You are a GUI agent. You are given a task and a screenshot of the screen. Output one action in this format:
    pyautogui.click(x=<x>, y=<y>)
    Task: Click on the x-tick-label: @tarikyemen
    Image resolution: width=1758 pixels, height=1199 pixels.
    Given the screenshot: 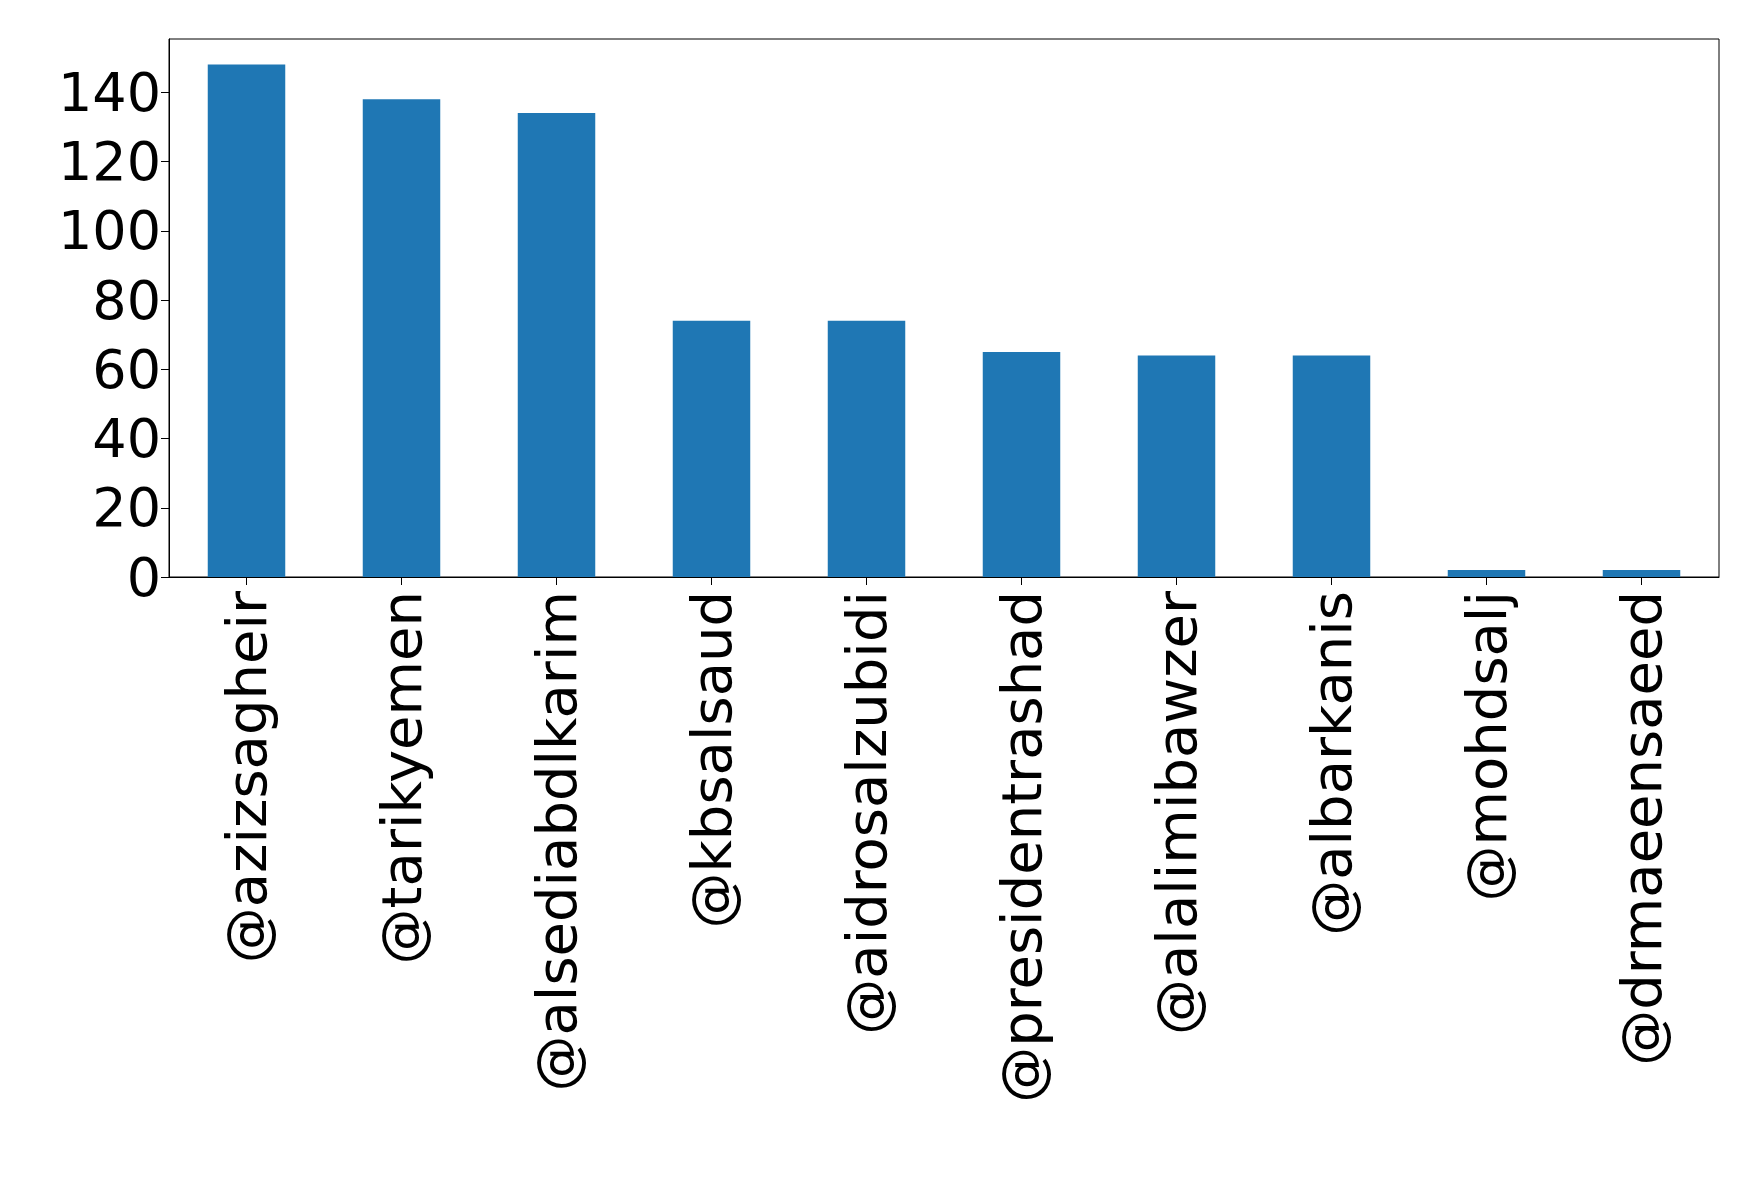 What is the action you would take?
    pyautogui.click(x=401, y=778)
    